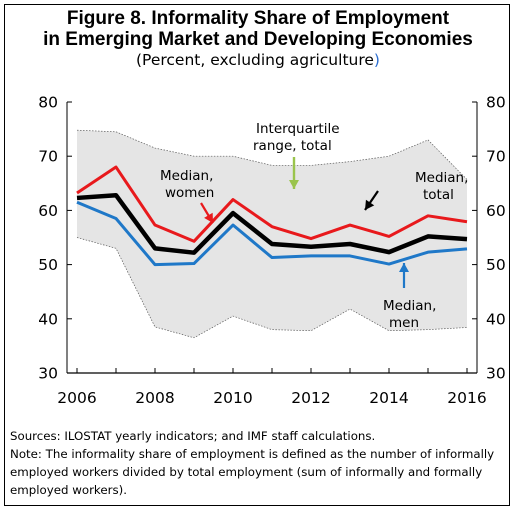 This screenshot has width=516, height=510. I want to click on y-tick-label-right: 30, so click(496, 374).